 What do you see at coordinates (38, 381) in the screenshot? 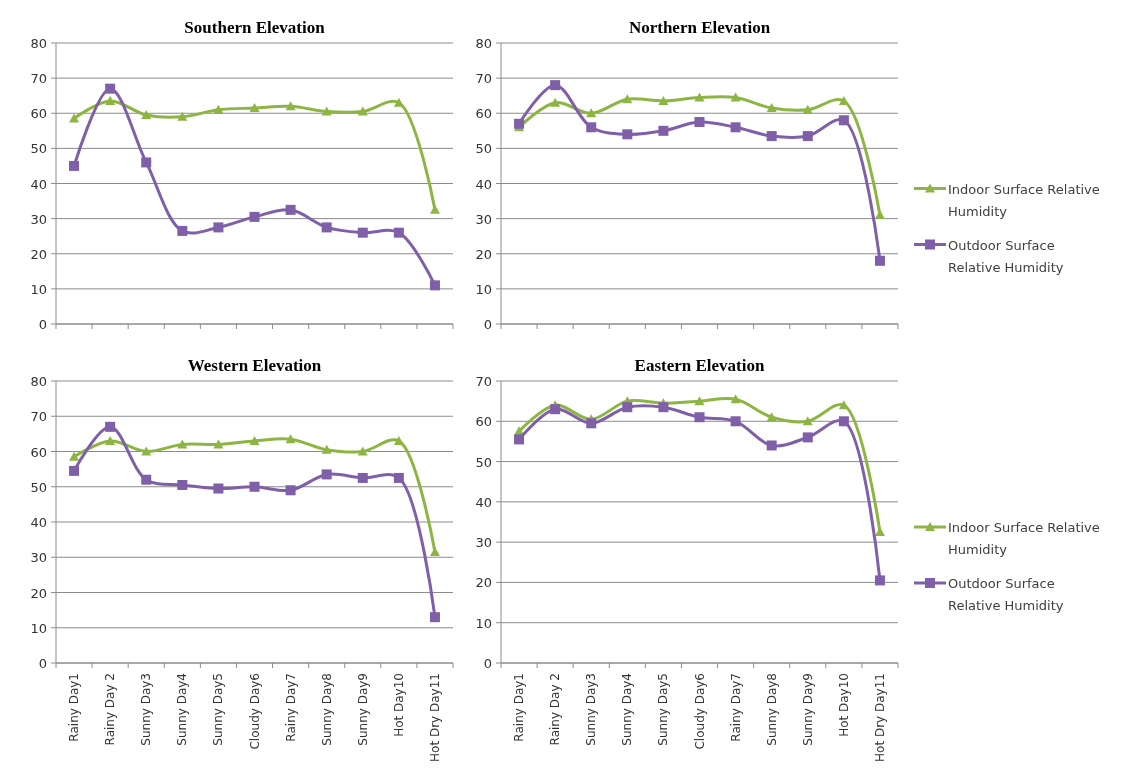
I see `y-tick-label: 80` at bounding box center [38, 381].